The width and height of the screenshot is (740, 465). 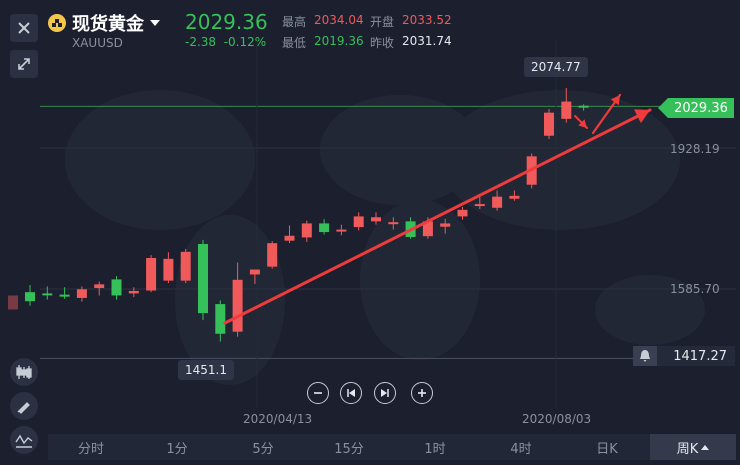 I want to click on candlestick-icon, so click(x=24, y=372).